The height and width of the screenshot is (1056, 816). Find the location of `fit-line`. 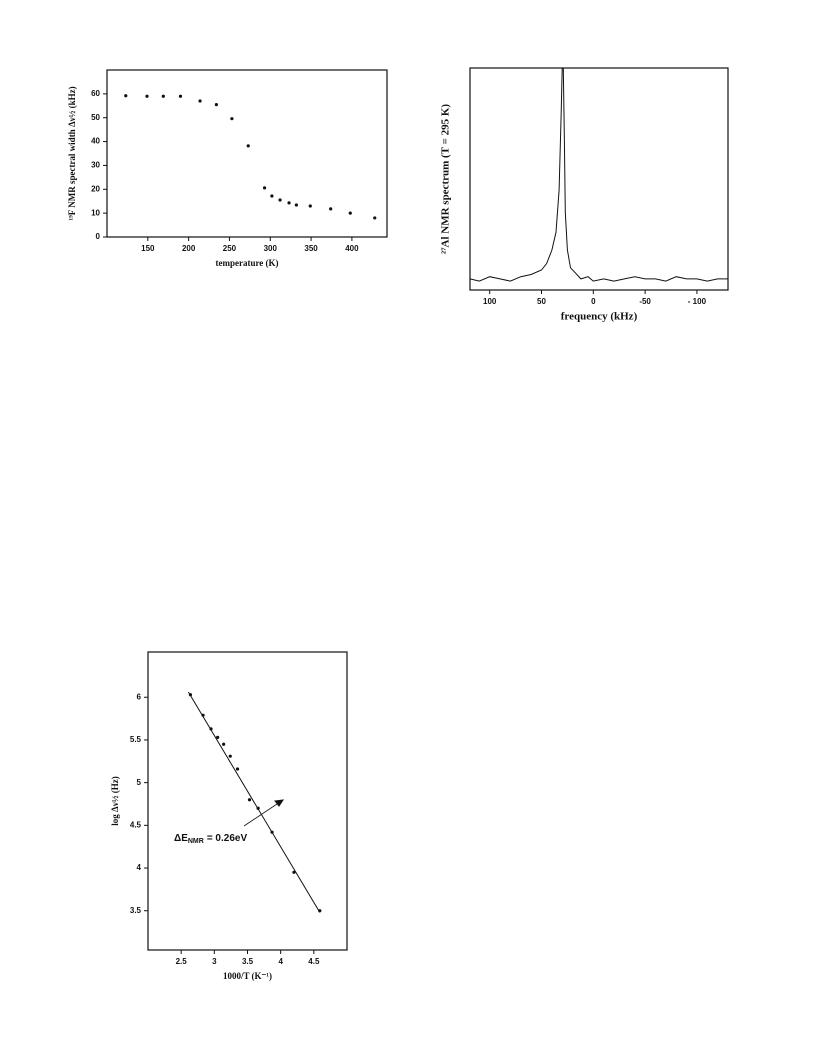

fit-line is located at coordinates (254, 802).